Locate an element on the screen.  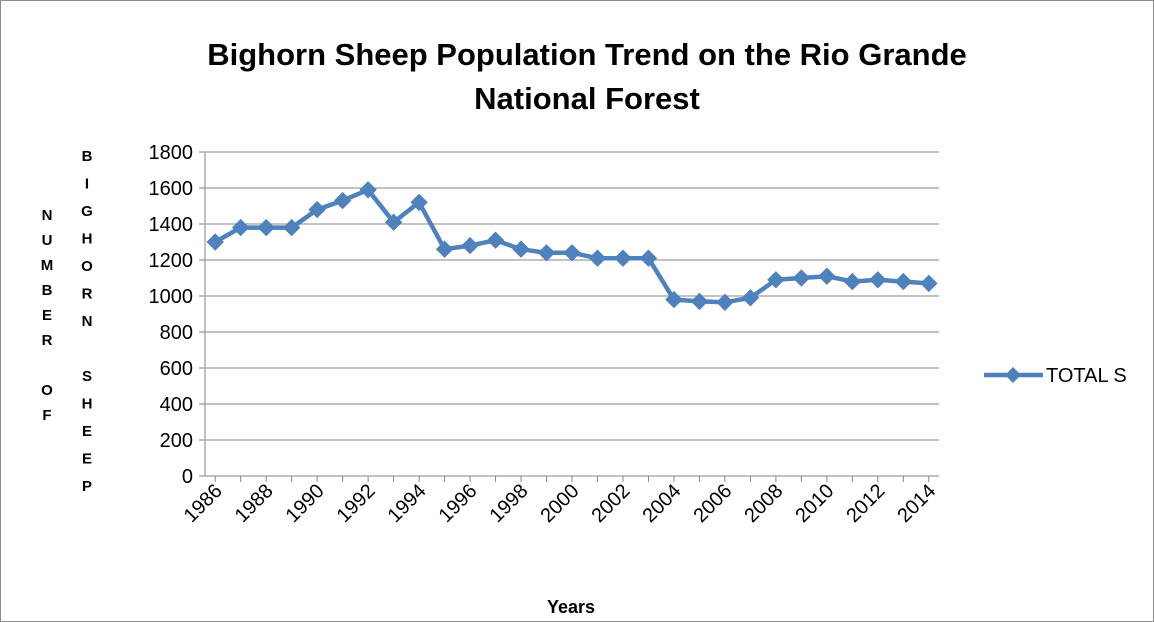
y-tick-label: 600 is located at coordinates (176, 369).